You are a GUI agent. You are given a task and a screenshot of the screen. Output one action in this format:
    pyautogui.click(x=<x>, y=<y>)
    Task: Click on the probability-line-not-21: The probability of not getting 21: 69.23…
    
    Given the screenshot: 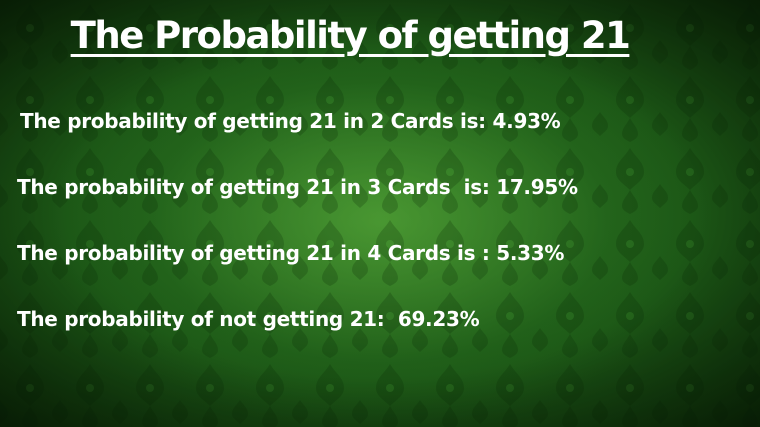 What is the action you would take?
    pyautogui.click(x=248, y=319)
    